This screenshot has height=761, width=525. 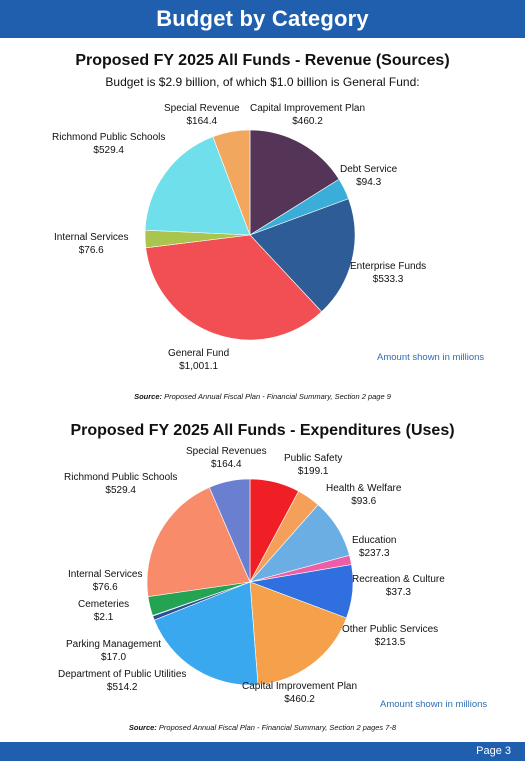 I want to click on exp-label-other-public-services: Other Public Services $213.5, so click(x=390, y=636).